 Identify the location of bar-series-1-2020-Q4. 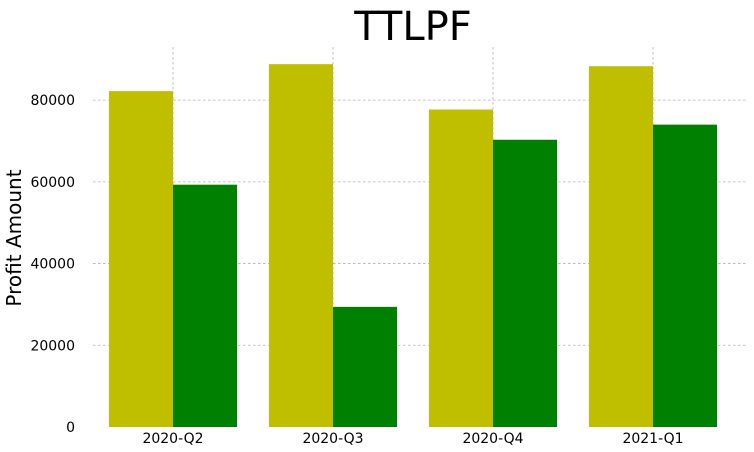
(461, 268).